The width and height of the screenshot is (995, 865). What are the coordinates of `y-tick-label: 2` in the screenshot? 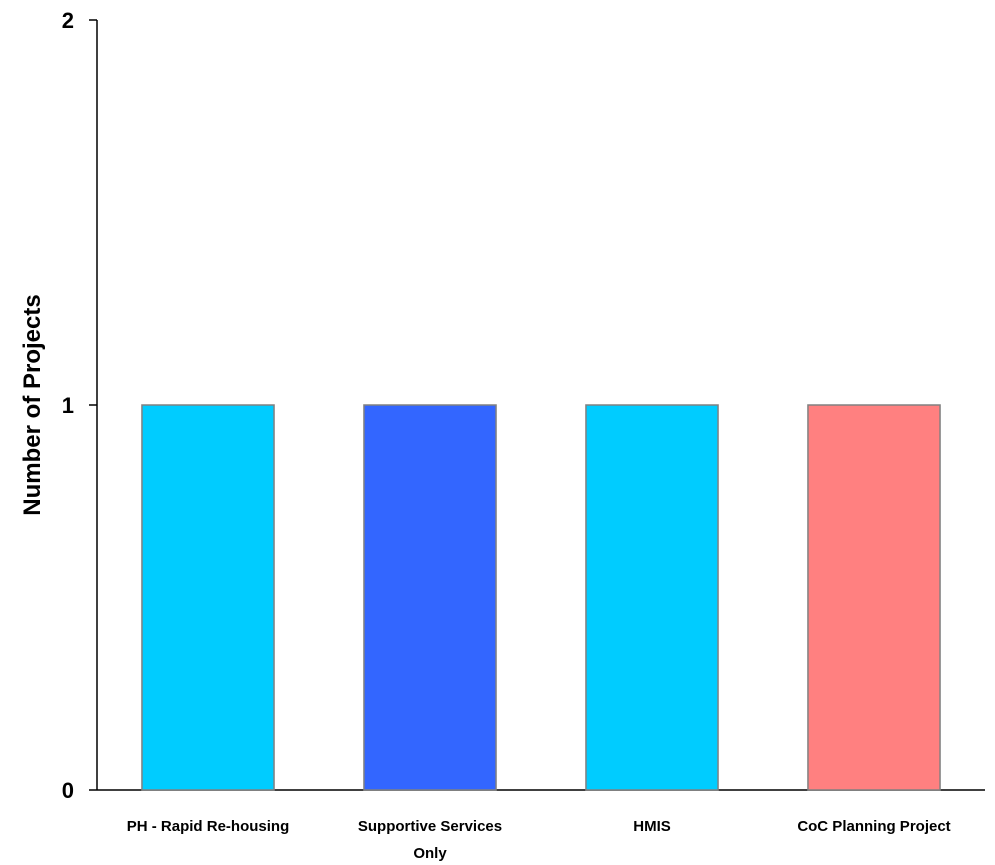 It's located at (68, 20).